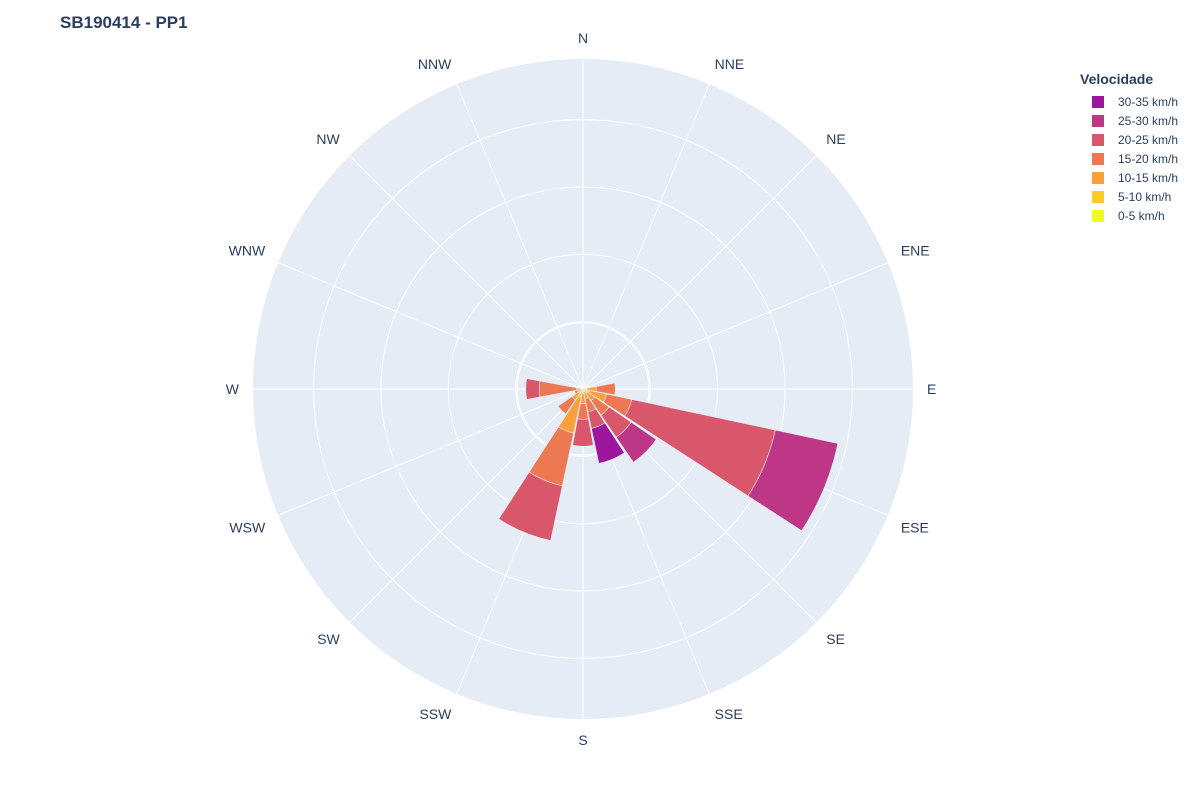  Describe the element at coordinates (247, 250) in the screenshot. I see `direction-label: WNW` at that location.